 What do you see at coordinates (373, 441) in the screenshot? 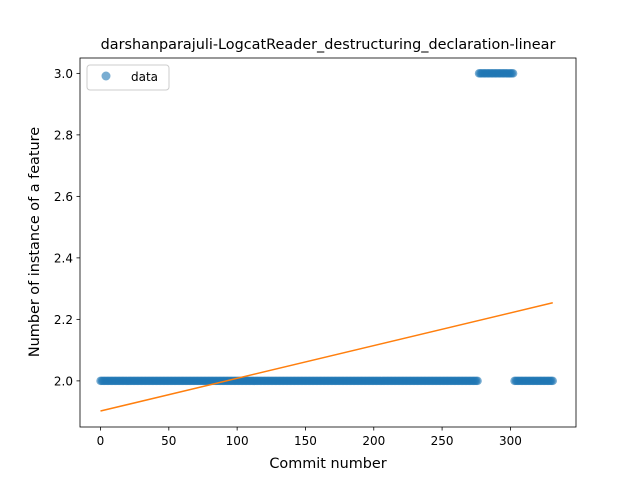
I see `x-tick-label-200: 200` at bounding box center [373, 441].